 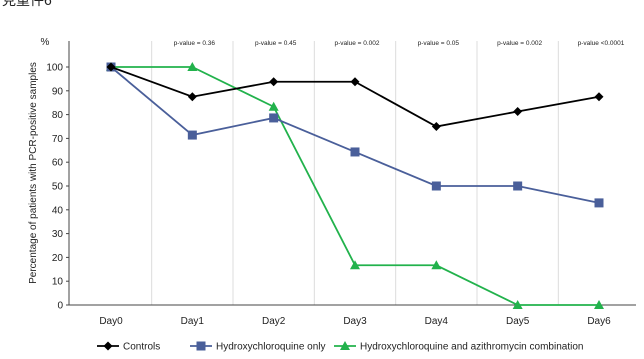 What do you see at coordinates (58, 282) in the screenshot?
I see `y-tick-label: 10` at bounding box center [58, 282].